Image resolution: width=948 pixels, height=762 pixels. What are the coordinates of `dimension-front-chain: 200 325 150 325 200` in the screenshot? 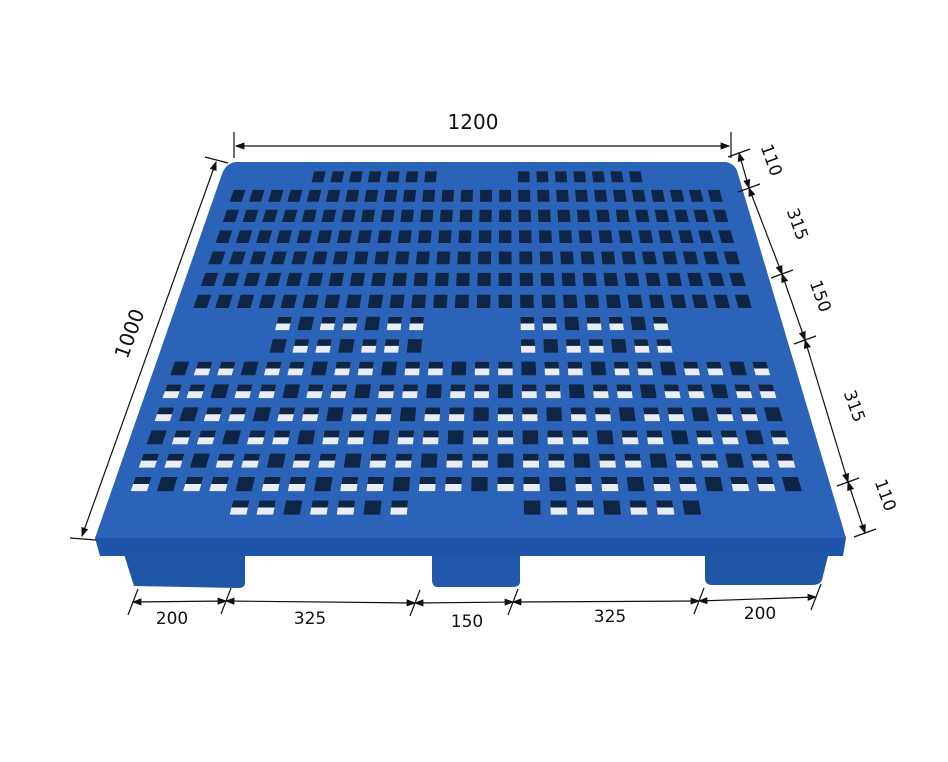 It's located at (474, 607).